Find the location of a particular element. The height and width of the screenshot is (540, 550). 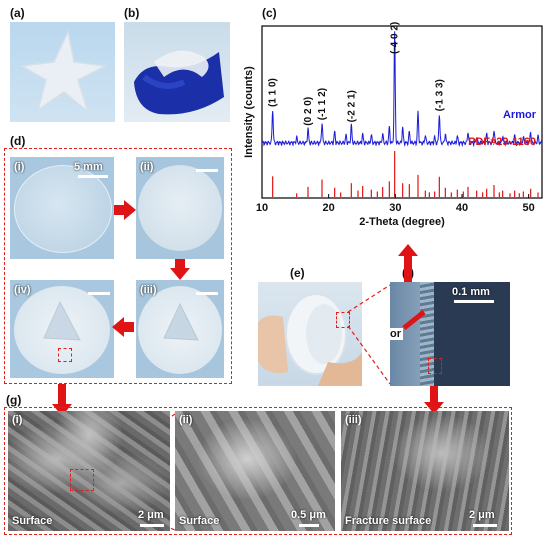

subpanel-label-g-ii: (ii) is located at coordinates (186, 420).